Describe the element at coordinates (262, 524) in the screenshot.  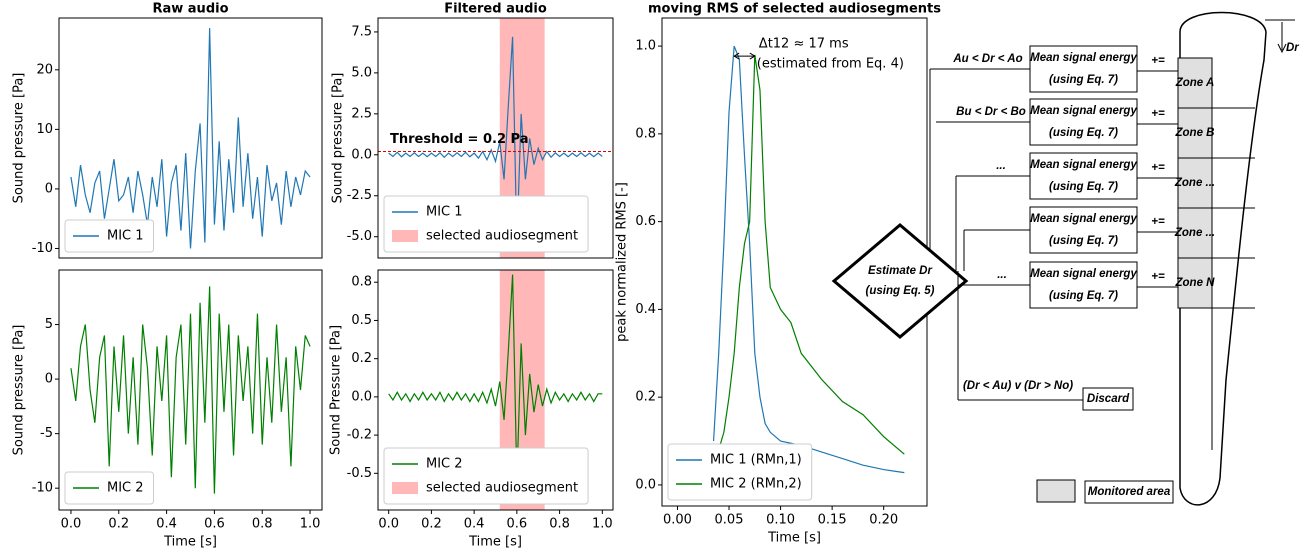
I see `x-tick-label: 0.8` at that location.